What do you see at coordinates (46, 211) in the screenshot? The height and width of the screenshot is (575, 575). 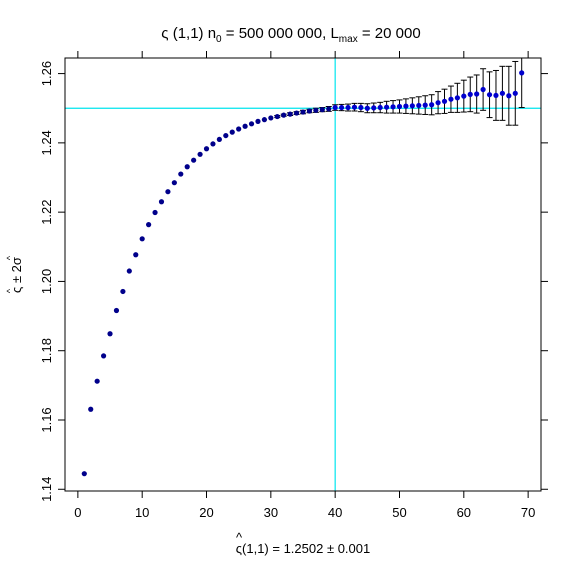 I see `y-tick-label: 1.22` at bounding box center [46, 211].